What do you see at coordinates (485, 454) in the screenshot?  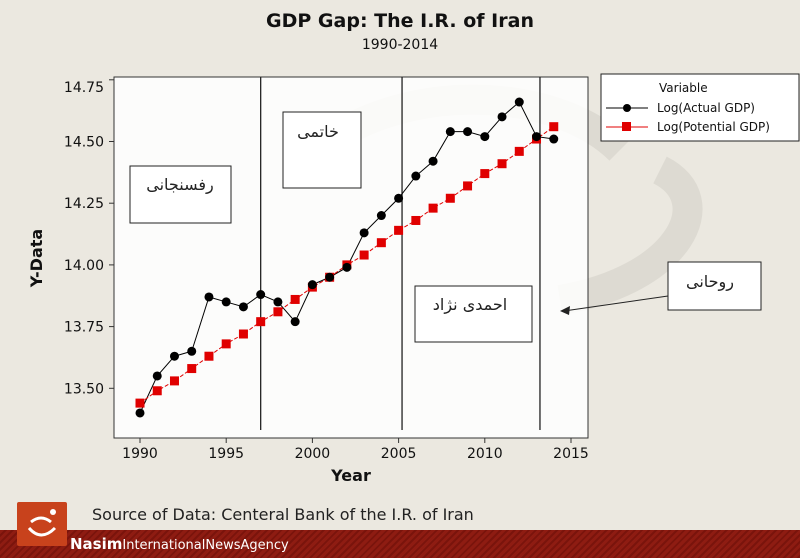 I see `x-tick-label: 2010` at bounding box center [485, 454].